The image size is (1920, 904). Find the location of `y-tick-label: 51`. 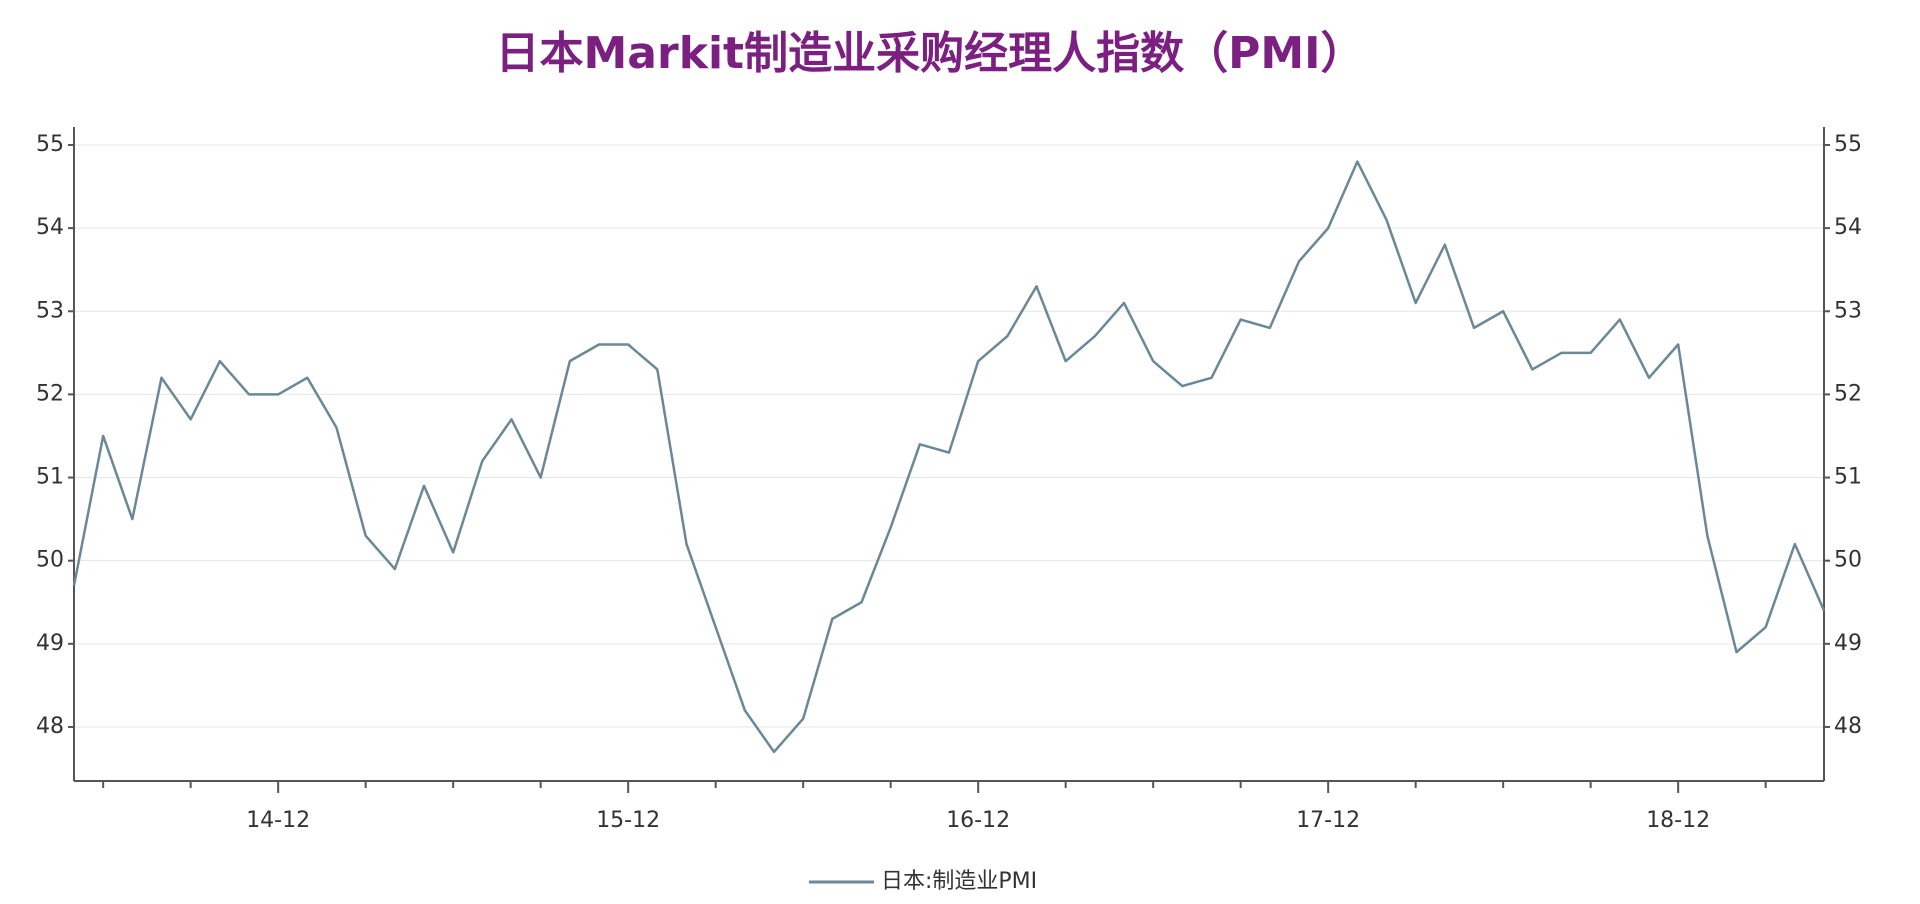

y-tick-label: 51 is located at coordinates (50, 477).